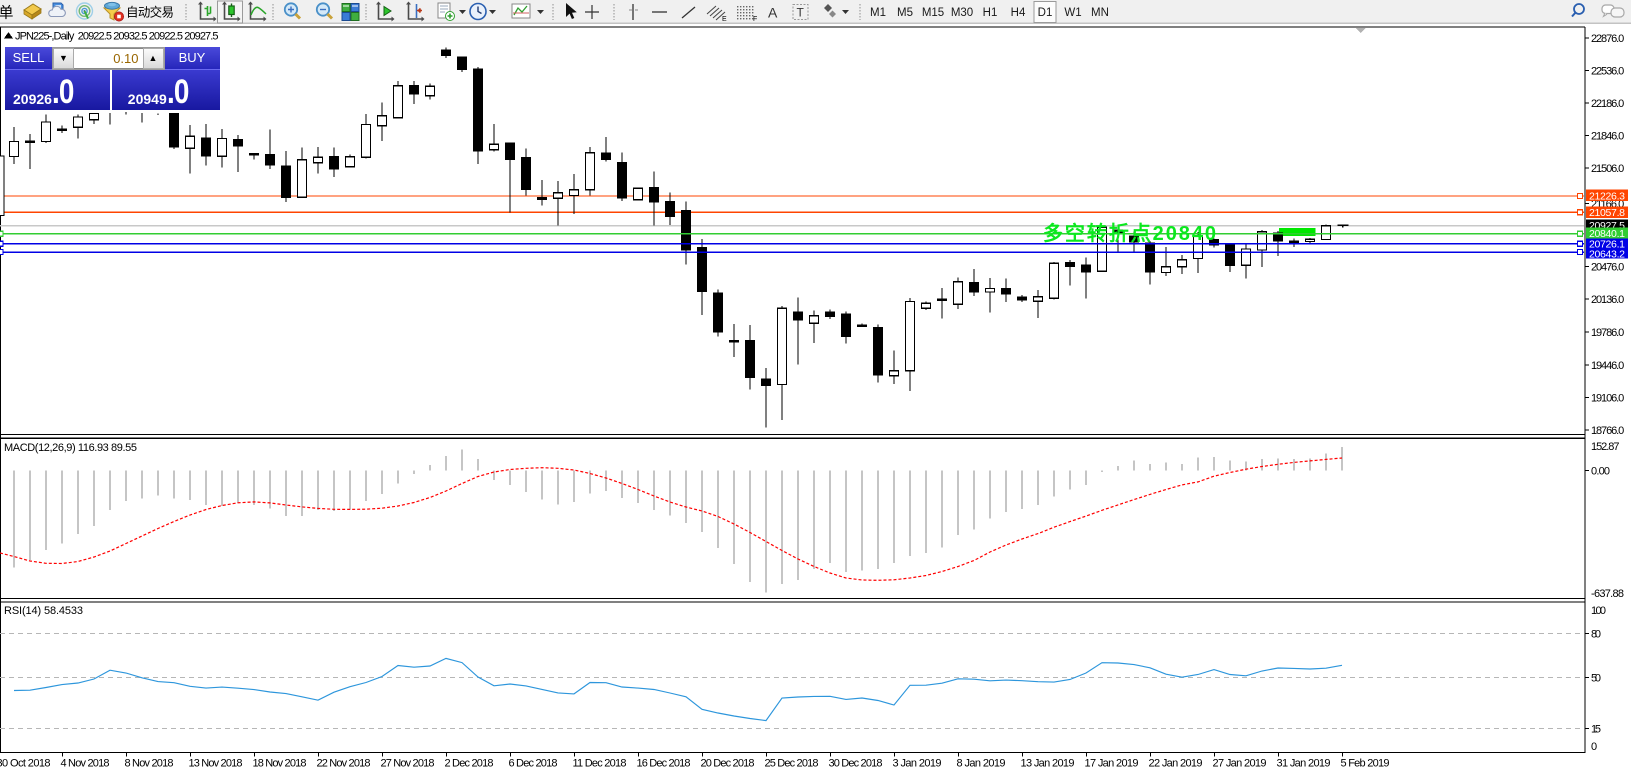 This screenshot has width=1631, height=776. What do you see at coordinates (1607, 399) in the screenshot?
I see `svg-text: 19106.0` at bounding box center [1607, 399].